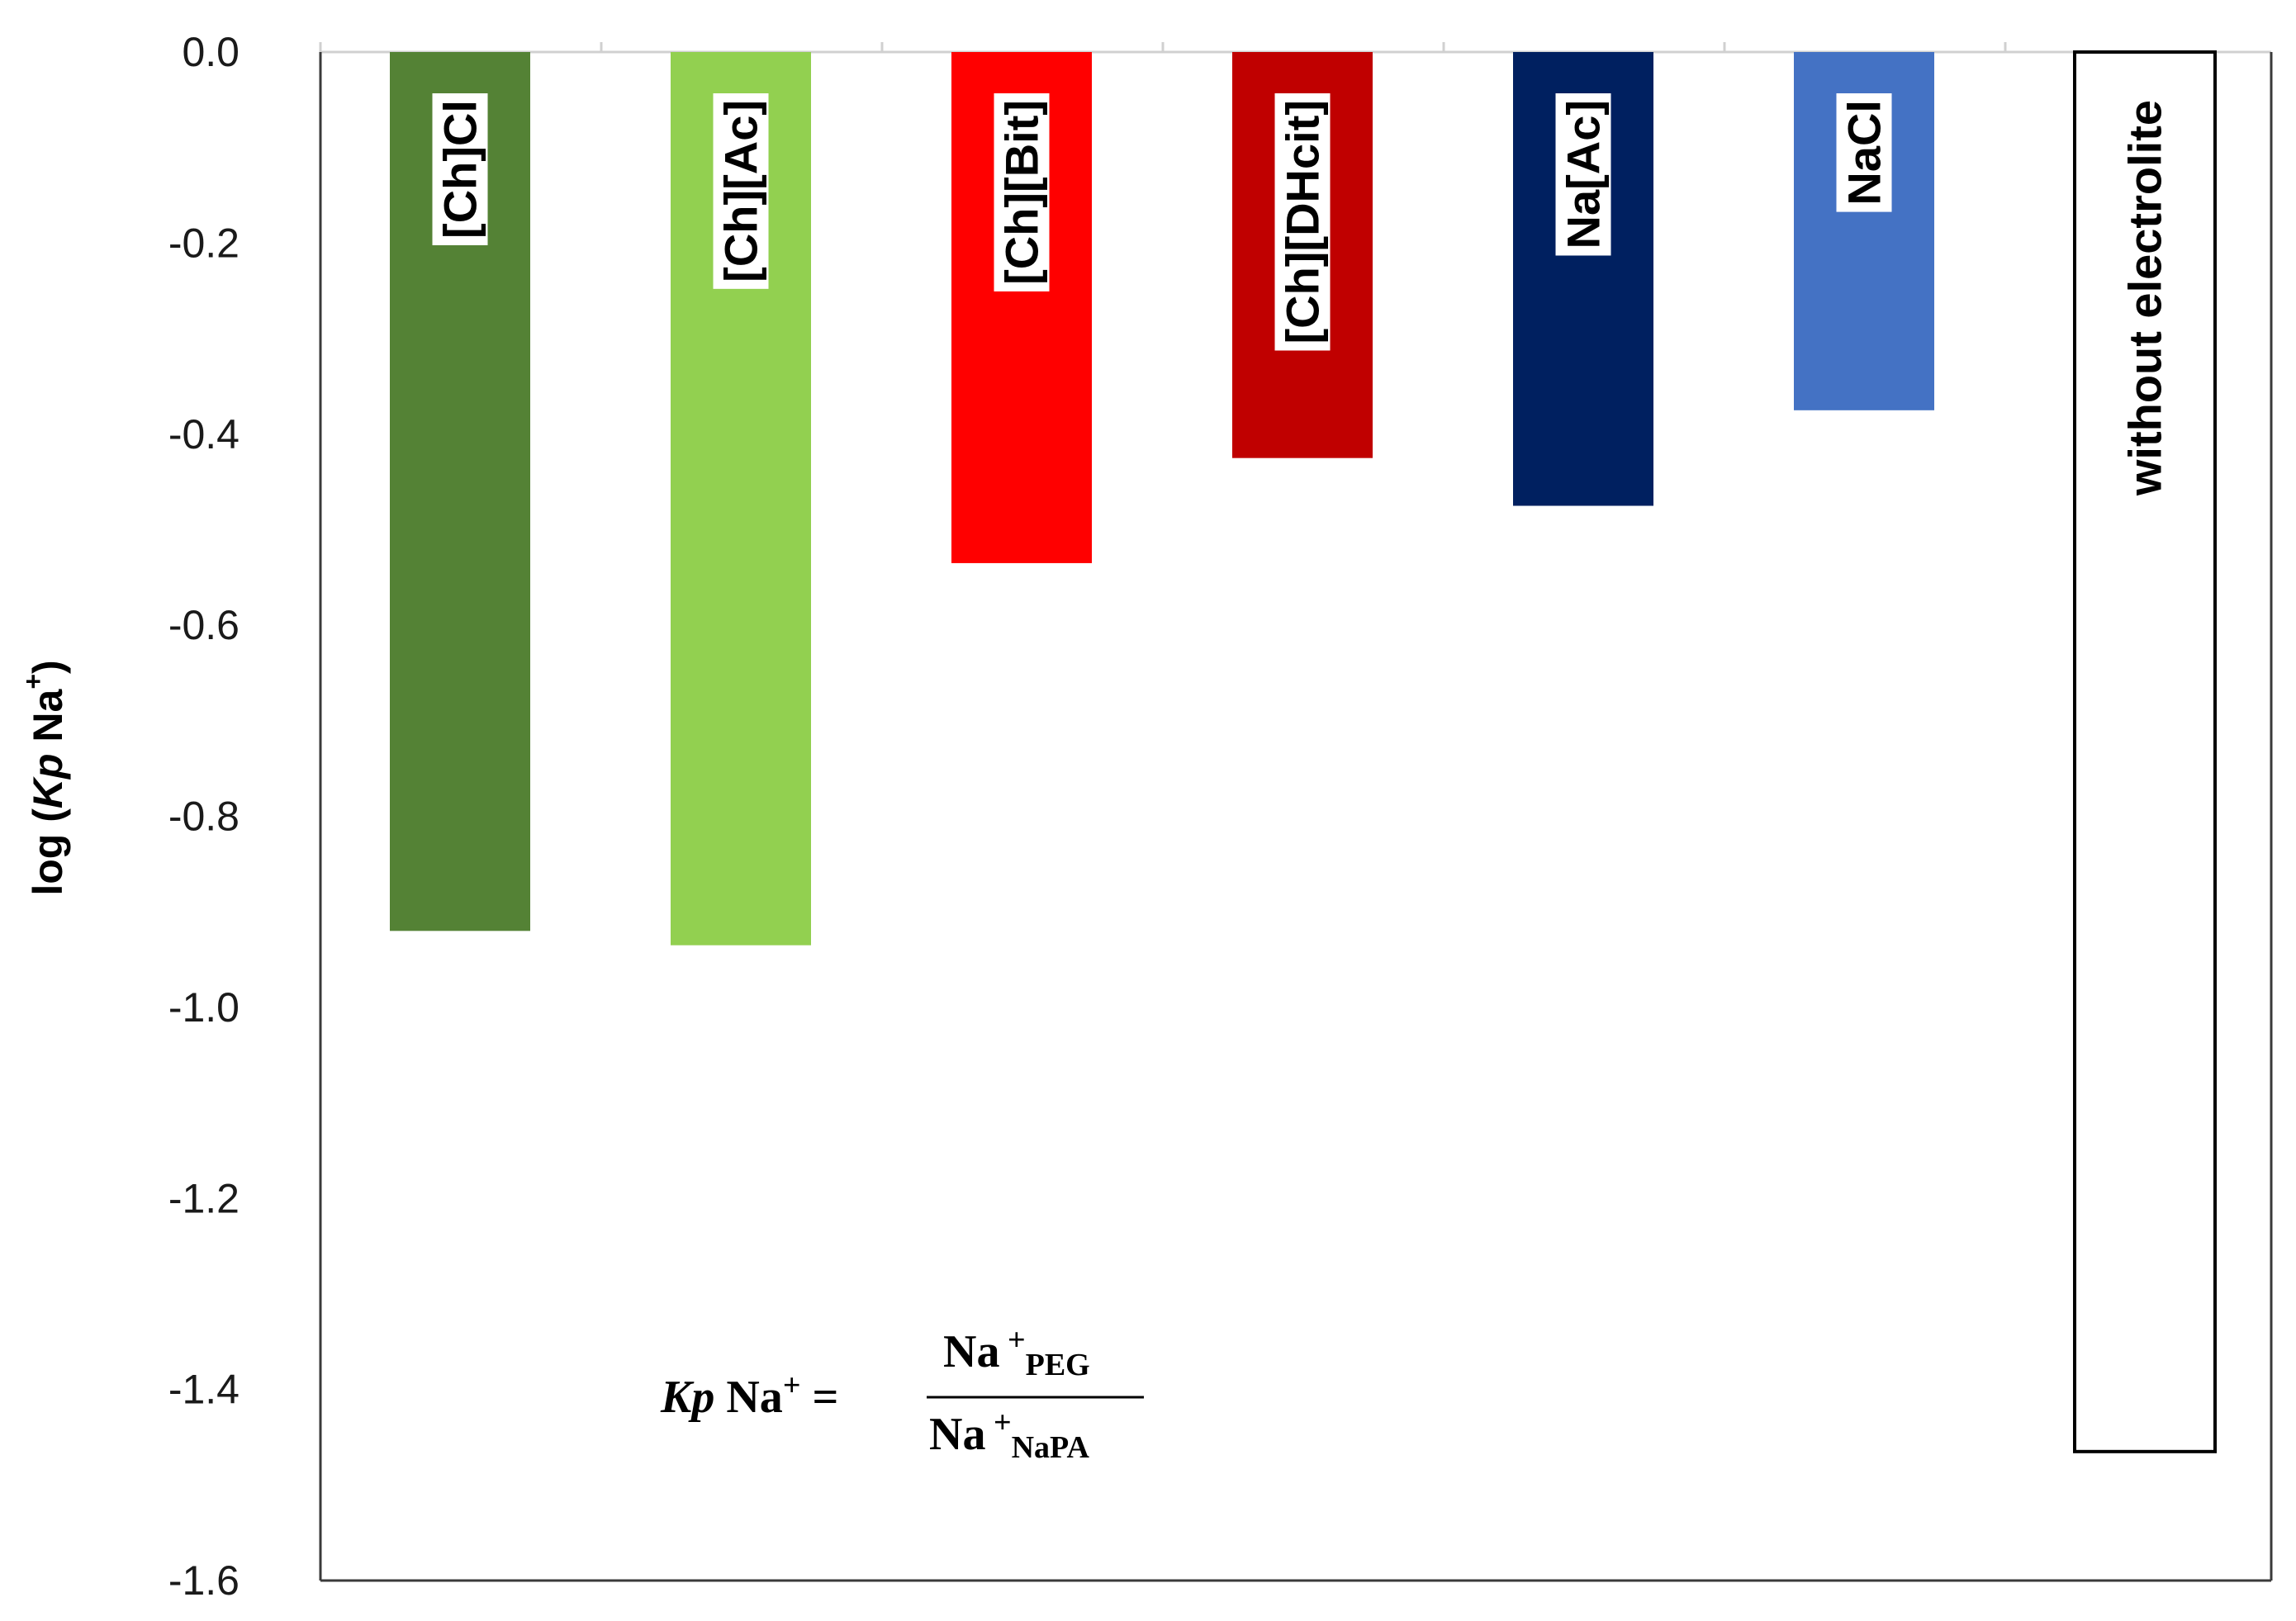 The height and width of the screenshot is (1621, 2296). What do you see at coordinates (902, 1394) in the screenshot?
I see `kp-equation: Kp Na+ = Na +PEG Na +NaPA` at bounding box center [902, 1394].